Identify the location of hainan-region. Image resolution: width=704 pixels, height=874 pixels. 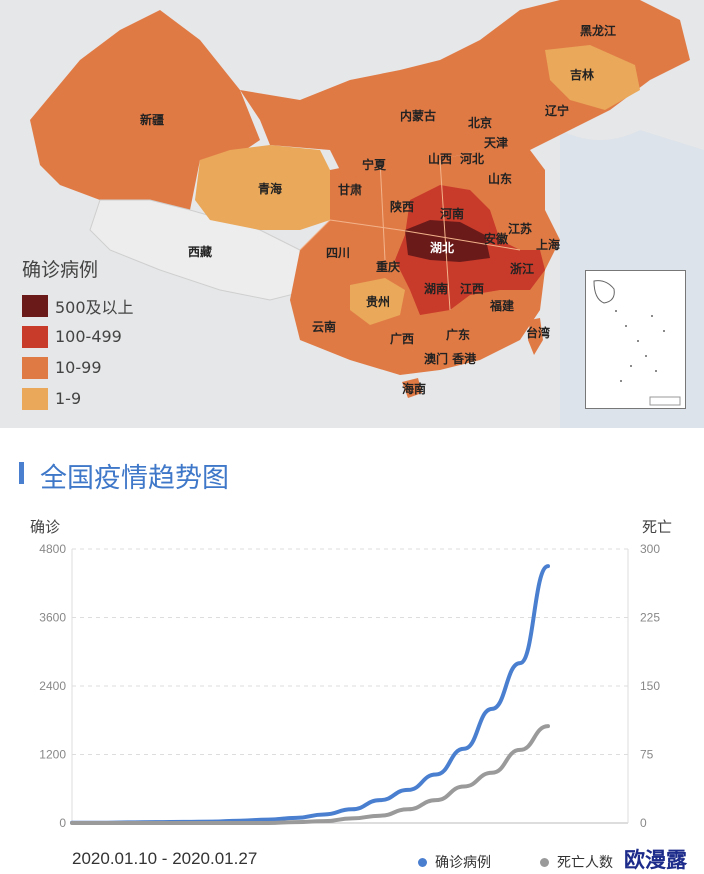
(412, 388).